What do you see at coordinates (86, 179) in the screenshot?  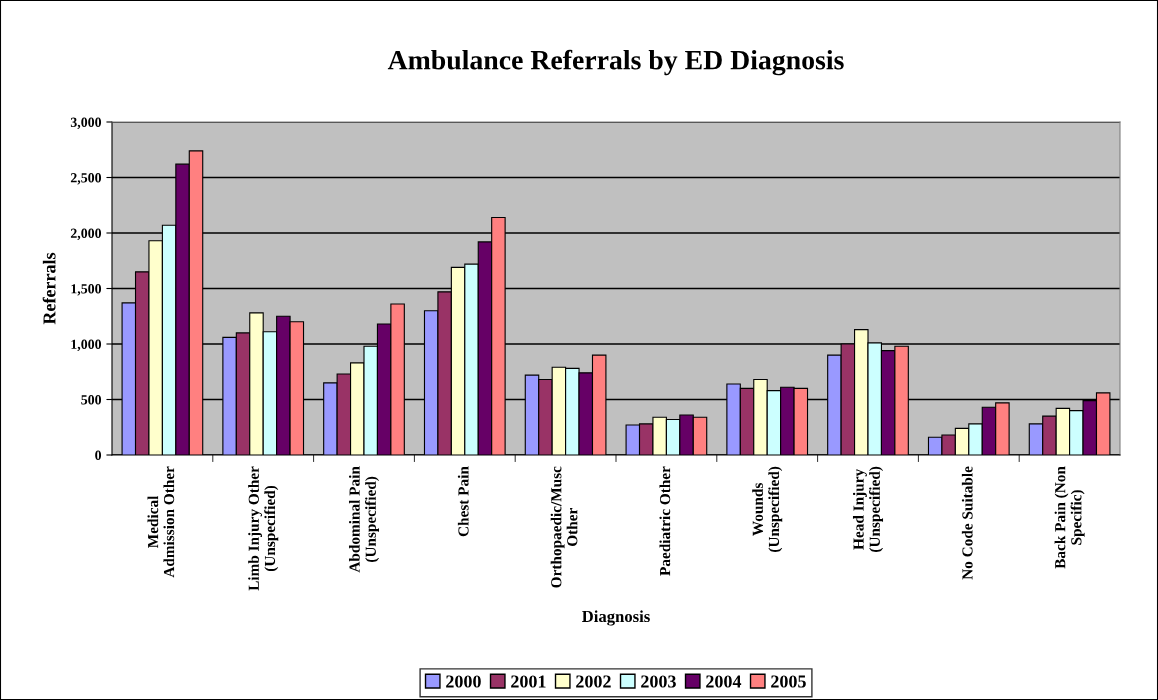 I see `y-tick-label: 2,500` at bounding box center [86, 179].